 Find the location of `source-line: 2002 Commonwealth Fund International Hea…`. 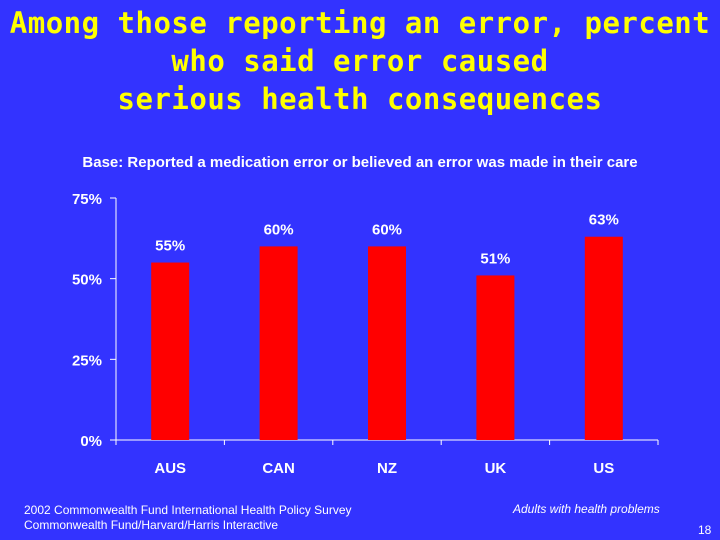

source-line: 2002 Commonwealth Fund International Hea… is located at coordinates (188, 510).